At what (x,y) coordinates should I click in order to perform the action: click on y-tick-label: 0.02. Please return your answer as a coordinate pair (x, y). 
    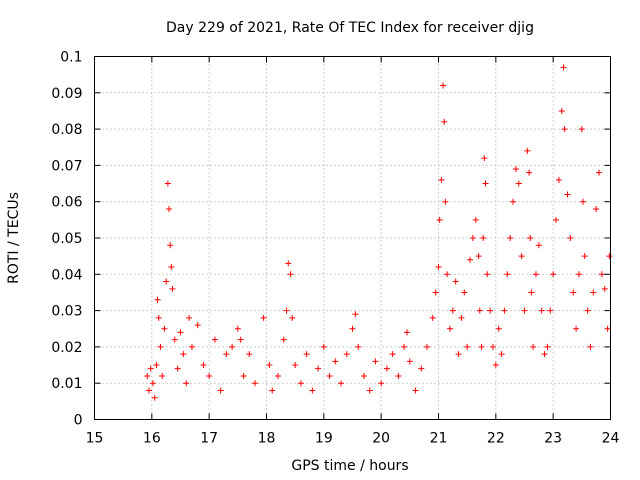
    Looking at the image, I should click on (66, 348).